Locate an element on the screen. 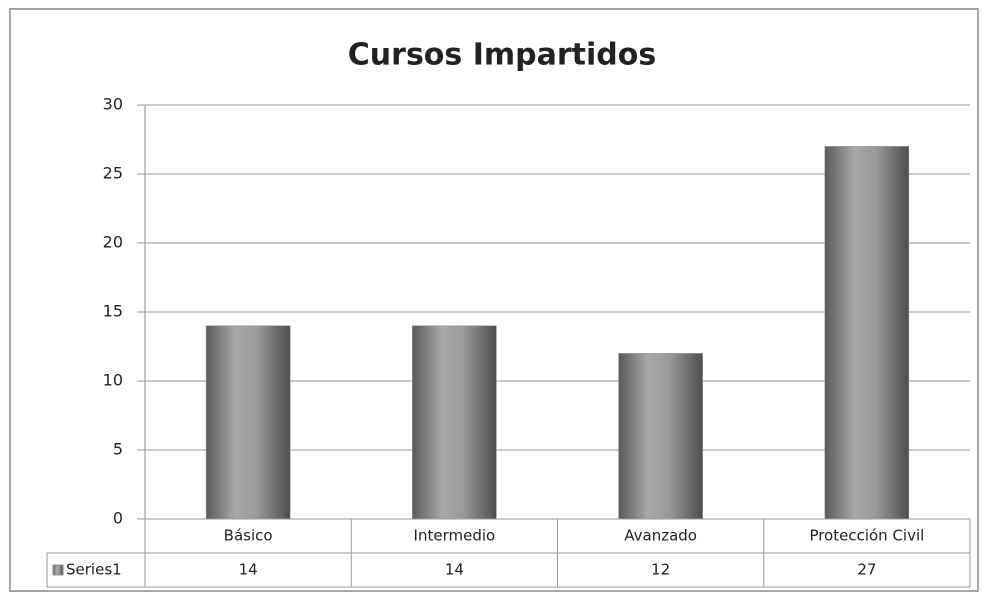 The height and width of the screenshot is (594, 984). x-tick-label: Protección Civil is located at coordinates (866, 536).